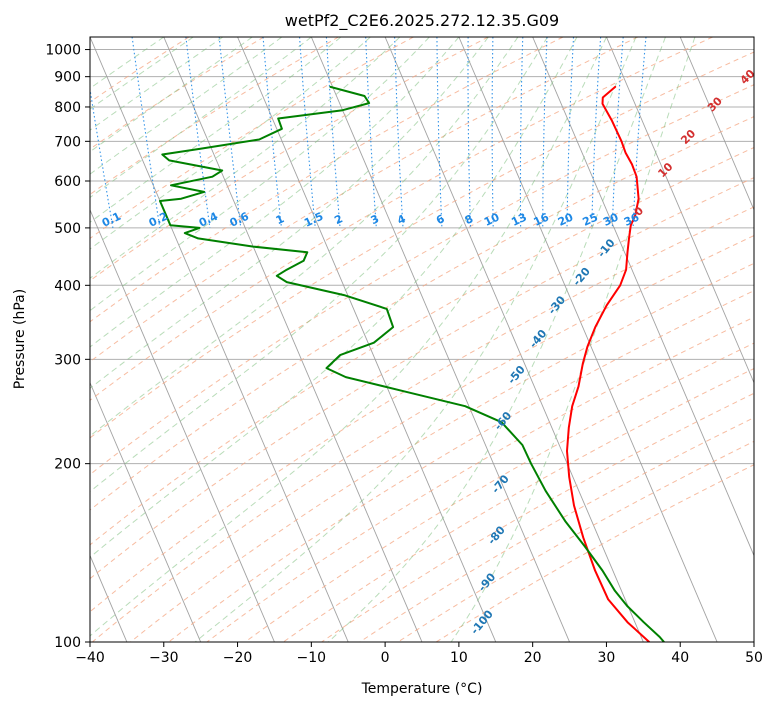 The height and width of the screenshot is (708, 775). What do you see at coordinates (385, 658) in the screenshot?
I see `x-tick-label: 0` at bounding box center [385, 658].